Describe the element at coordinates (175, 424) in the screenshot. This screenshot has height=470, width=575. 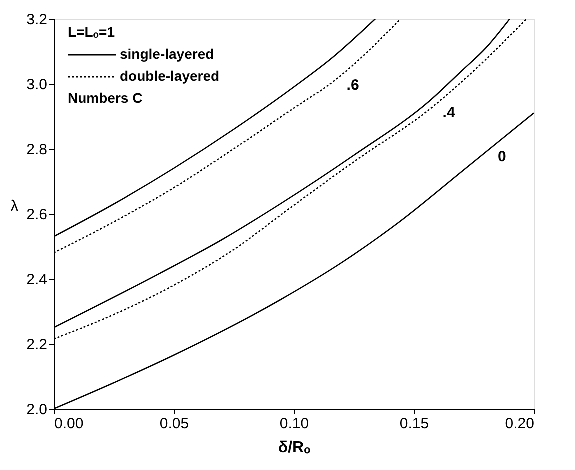
I see `x-tick-label: 0.05` at that location.